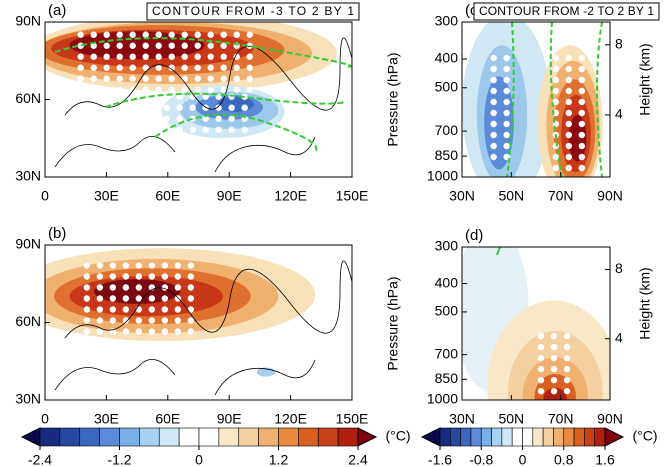 This screenshot has height=467, width=665. What do you see at coordinates (352, 196) in the screenshot?
I see `x-tick-label: 150E` at bounding box center [352, 196].